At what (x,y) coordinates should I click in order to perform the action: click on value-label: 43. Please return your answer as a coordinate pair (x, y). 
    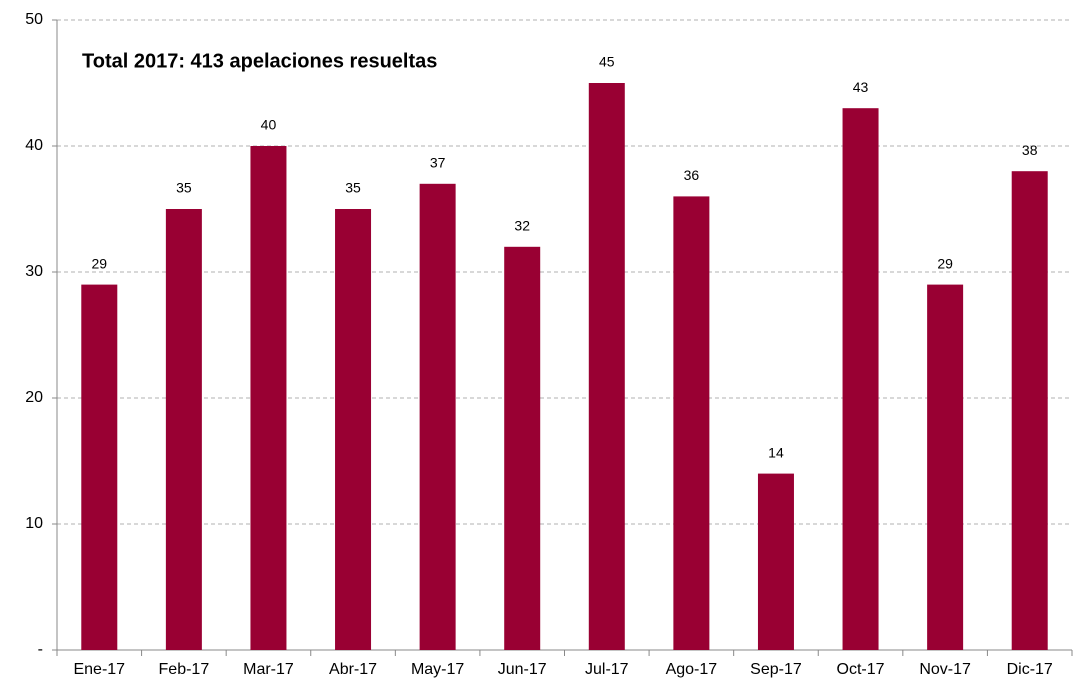
    Looking at the image, I should click on (861, 87).